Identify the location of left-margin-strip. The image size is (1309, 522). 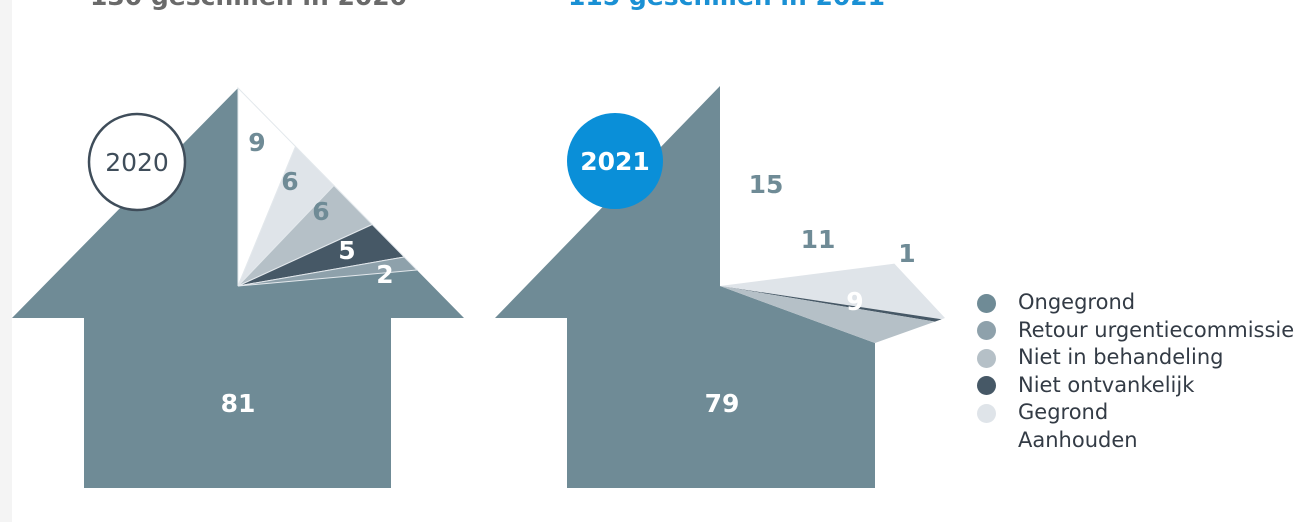
(6, 261).